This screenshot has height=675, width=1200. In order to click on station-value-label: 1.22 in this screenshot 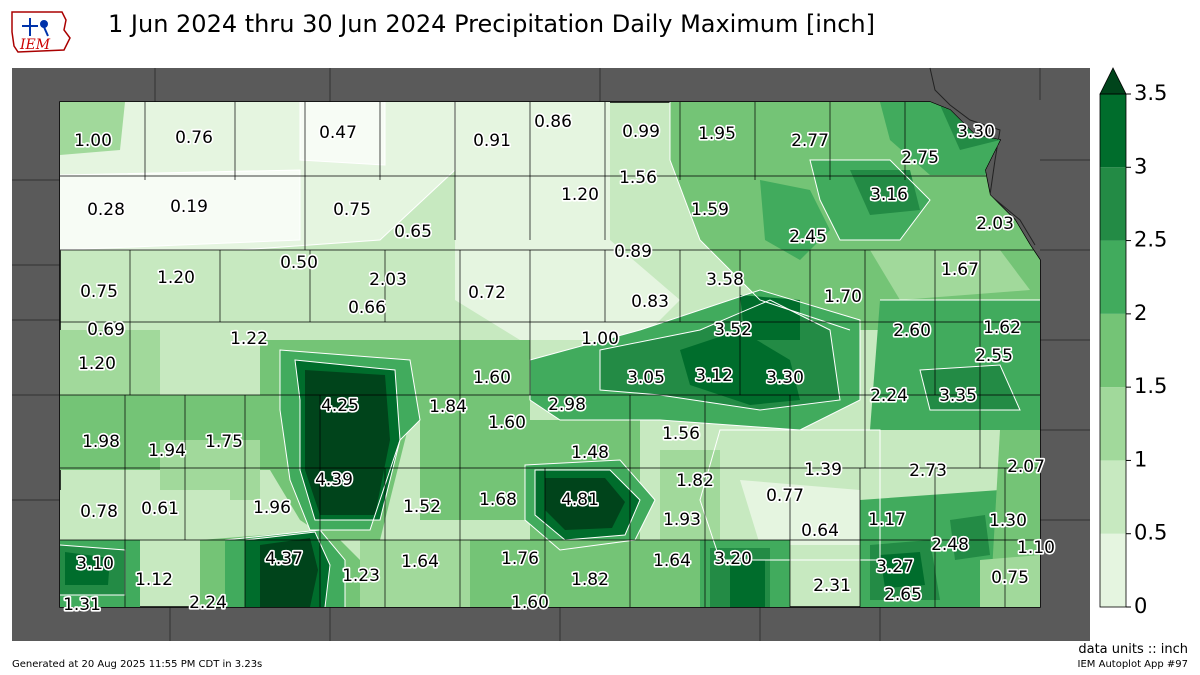, I will do `click(249, 339)`.